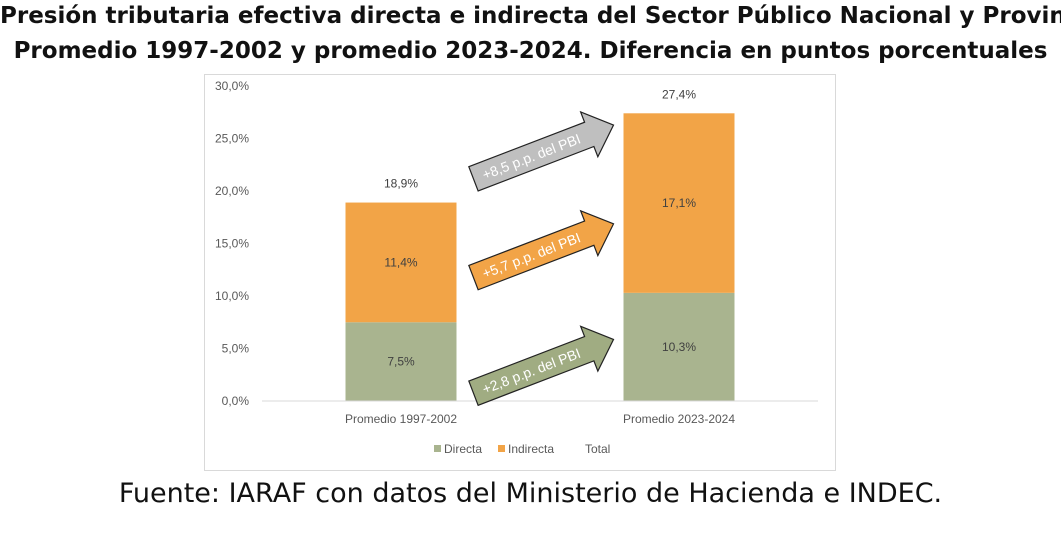  What do you see at coordinates (531, 449) in the screenshot?
I see `legend-label: Indirecta` at bounding box center [531, 449].